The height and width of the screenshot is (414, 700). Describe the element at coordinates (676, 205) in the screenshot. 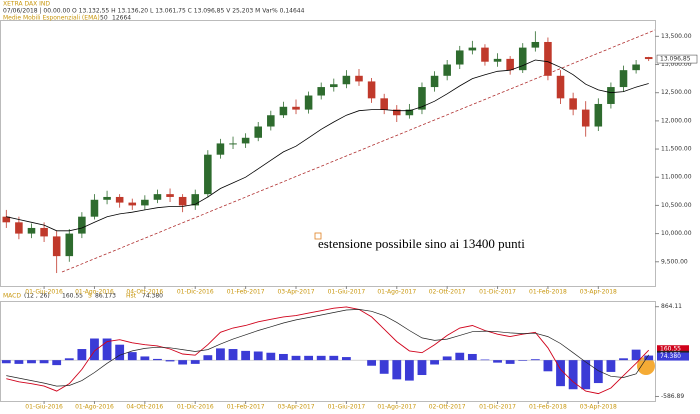

I see `y-tick-label: 10,500.00` at that location.